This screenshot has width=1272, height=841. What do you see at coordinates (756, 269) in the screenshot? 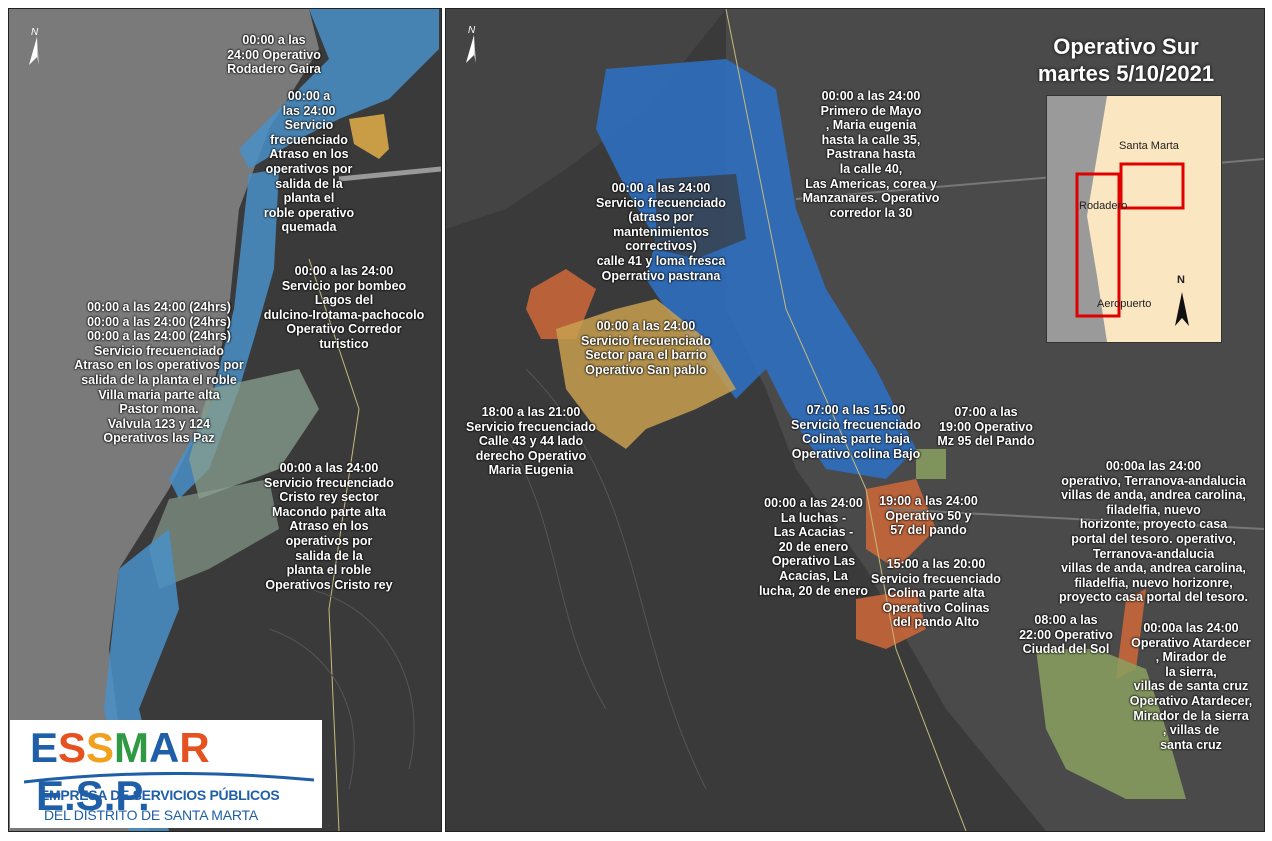
I see `zone-primero-de-mayo` at bounding box center [756, 269].